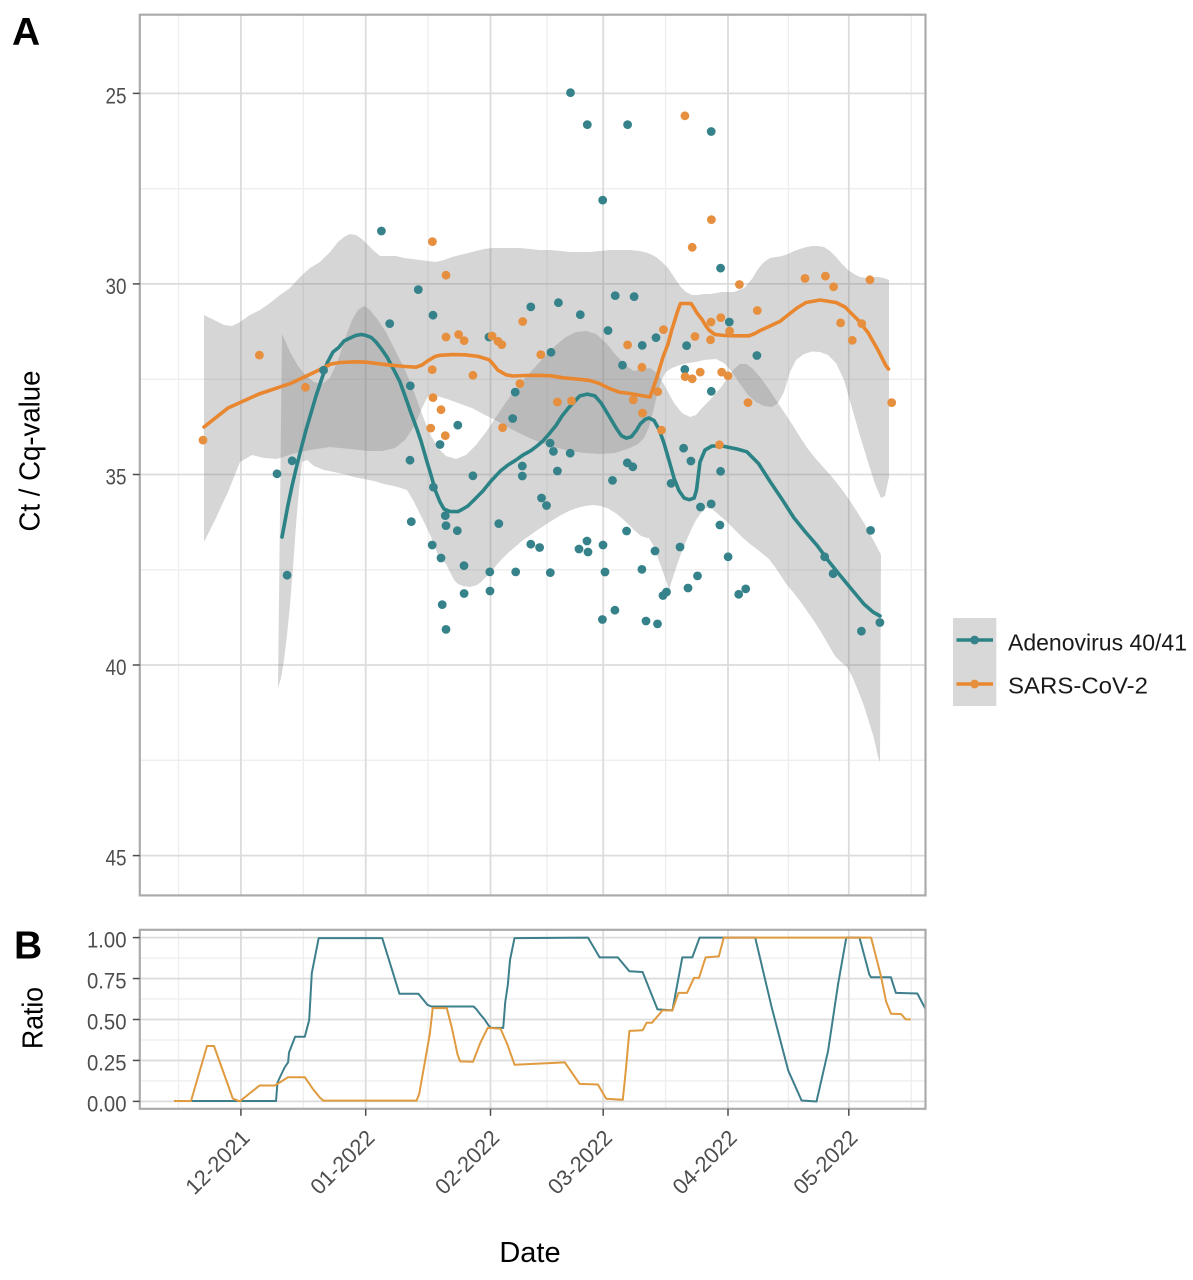 This screenshot has width=1193, height=1280. What do you see at coordinates (1078, 686) in the screenshot?
I see `svg-text: SARS-CoV-2` at bounding box center [1078, 686].